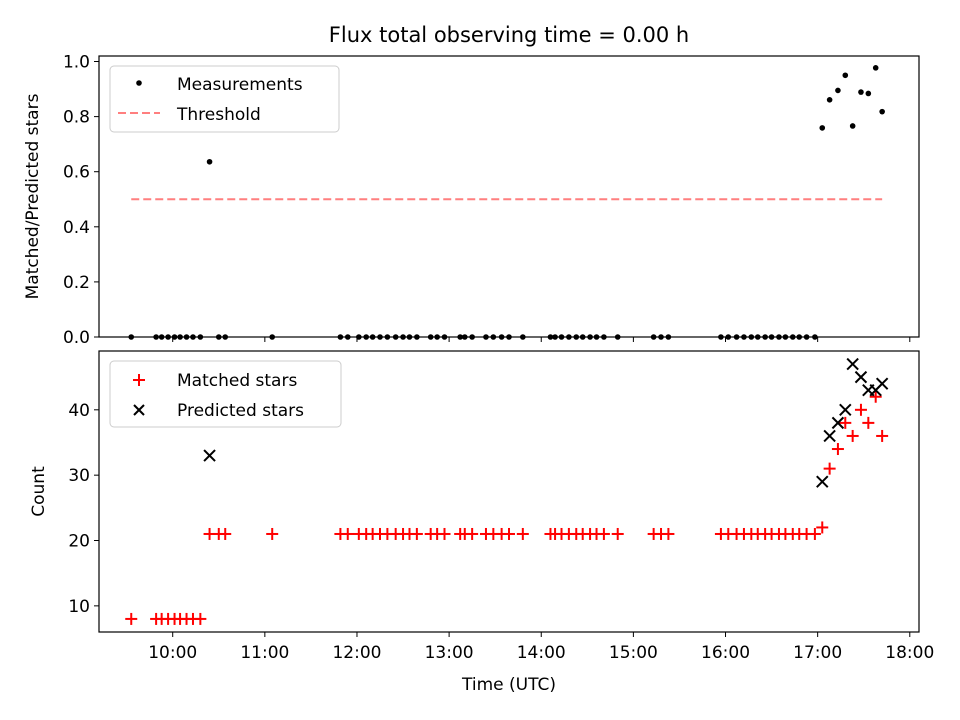 The width and height of the screenshot is (960, 720). I want to click on legend-matched-label: Matched stars, so click(237, 381).